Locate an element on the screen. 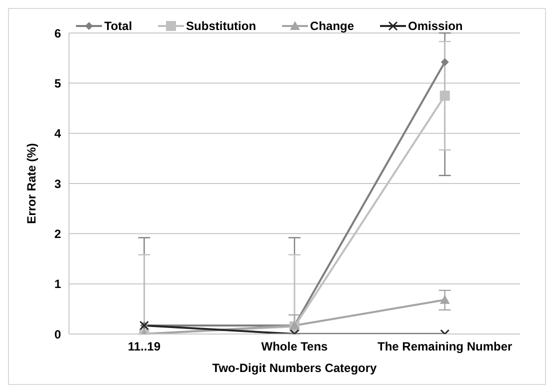 Image resolution: width=552 pixels, height=391 pixels. y-tick-label: 1 is located at coordinates (58, 284).